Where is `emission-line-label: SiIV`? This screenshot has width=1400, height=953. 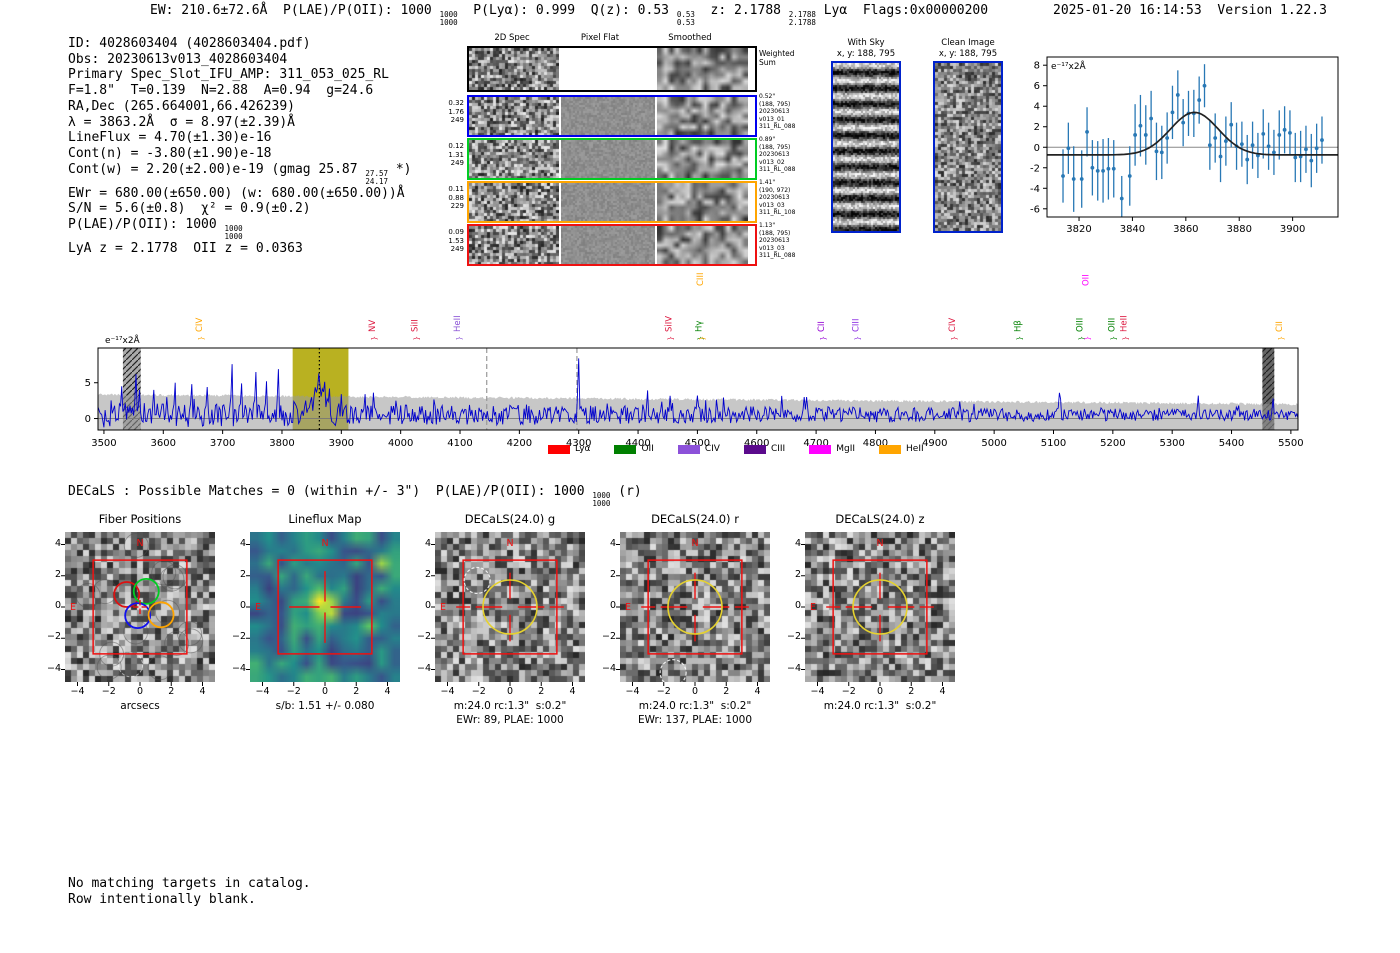
emission-line-label: SiIV is located at coordinates (669, 324).